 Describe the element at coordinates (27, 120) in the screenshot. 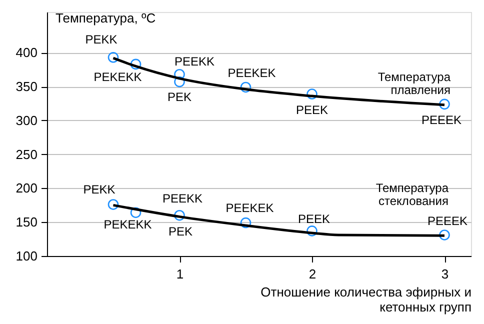

I see `y-tick-label: 300` at that location.